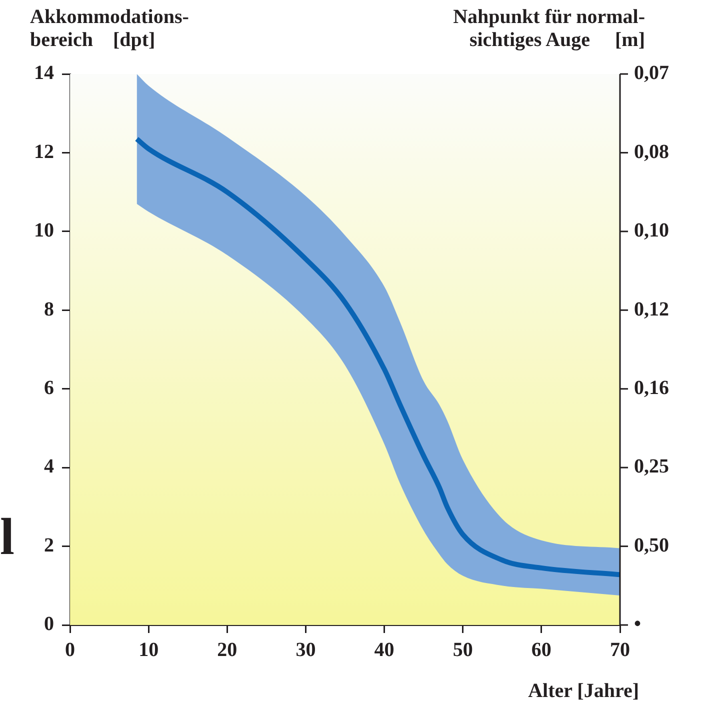 This screenshot has width=701, height=709. Describe the element at coordinates (44, 231) in the screenshot. I see `y-tick-label: 10` at that location.